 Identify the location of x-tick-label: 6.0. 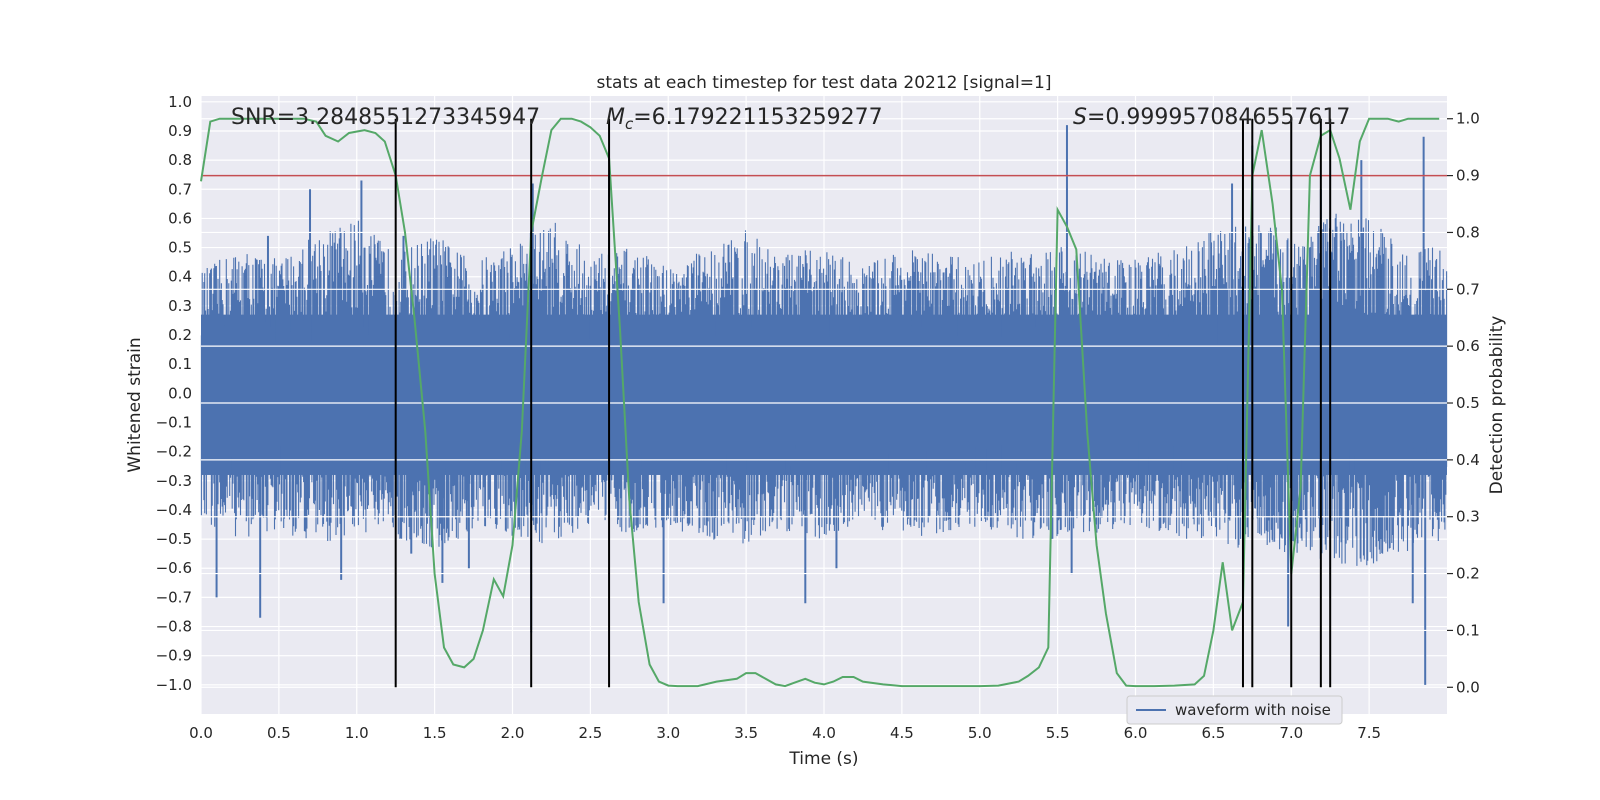
(1136, 733).